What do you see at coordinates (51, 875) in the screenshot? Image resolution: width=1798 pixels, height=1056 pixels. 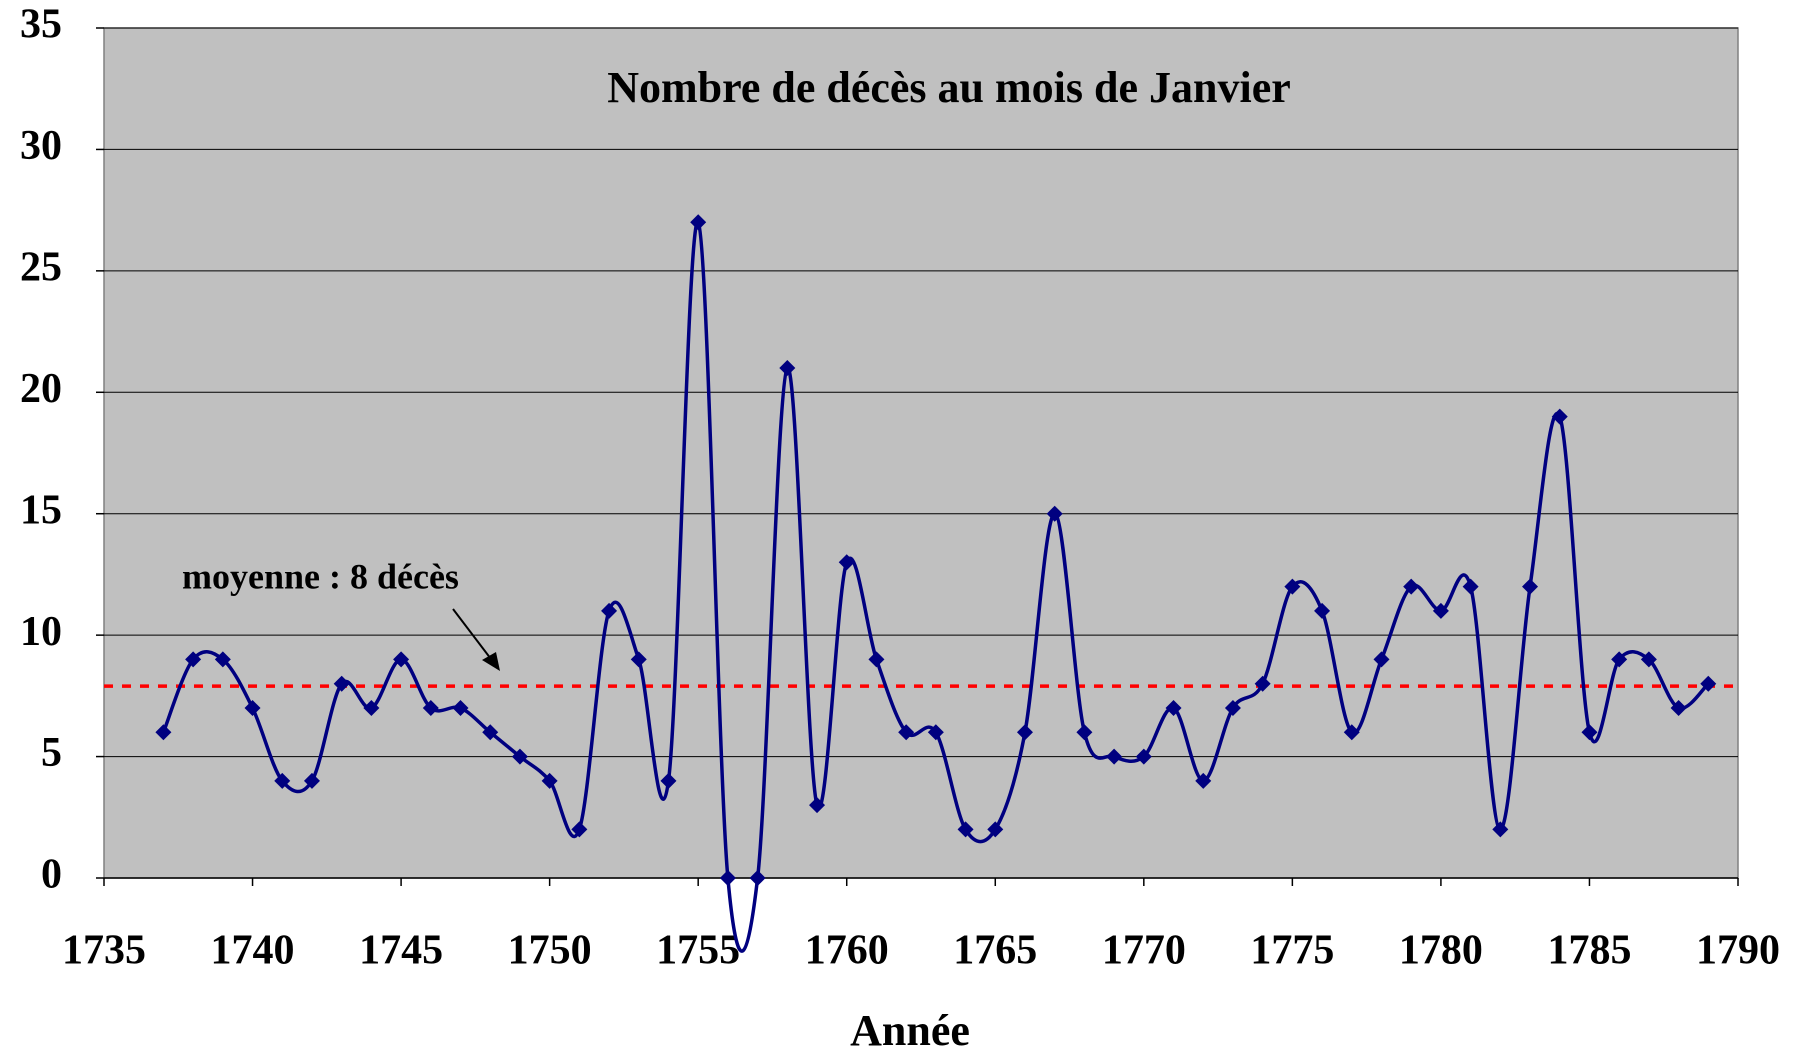 I see `y-tick-label: 0` at bounding box center [51, 875].